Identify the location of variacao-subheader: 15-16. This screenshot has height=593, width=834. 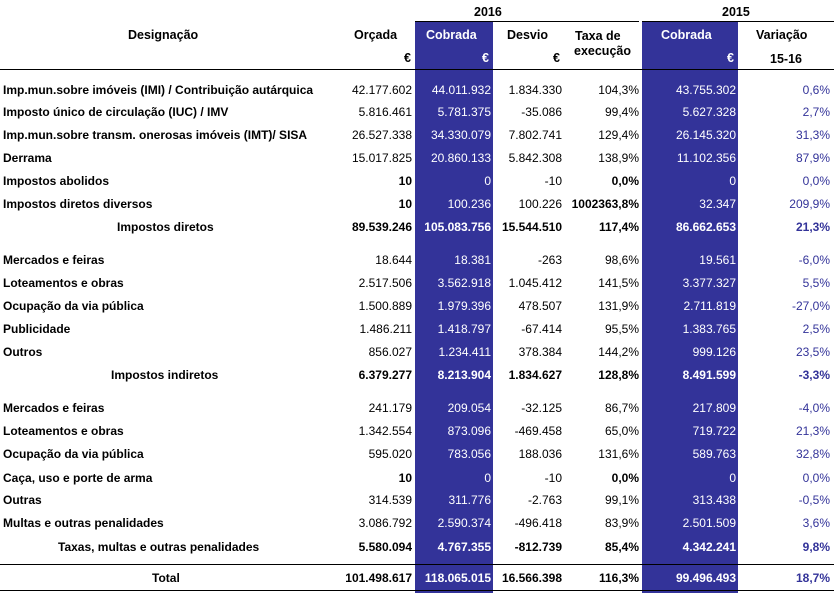
(786, 59).